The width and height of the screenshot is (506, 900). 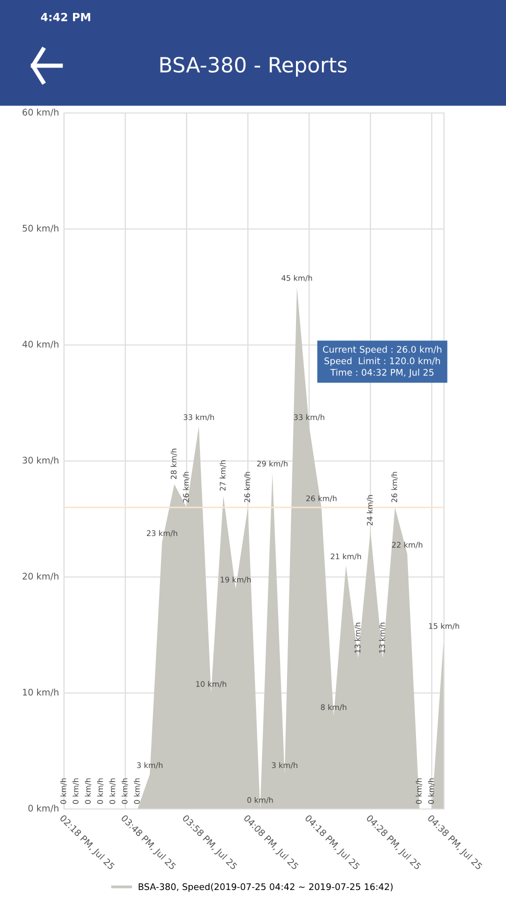 I want to click on y-tick-label: 40 km/h, so click(x=40, y=344).